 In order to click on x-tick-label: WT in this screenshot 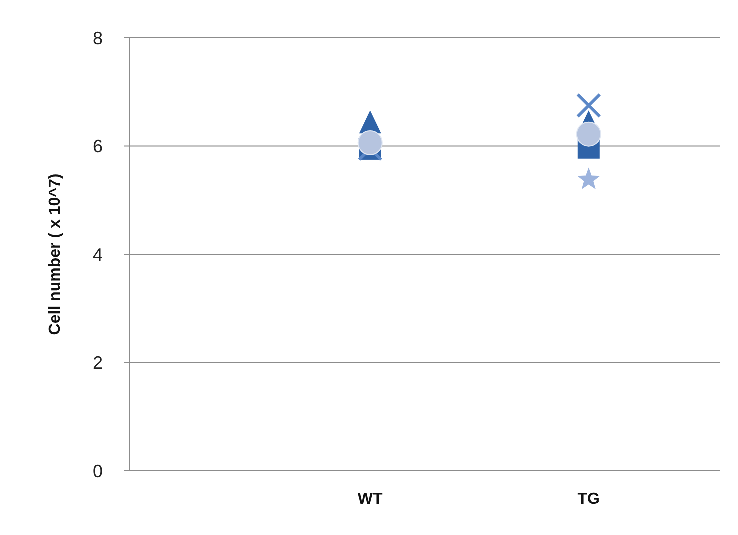, I will do `click(371, 499)`.